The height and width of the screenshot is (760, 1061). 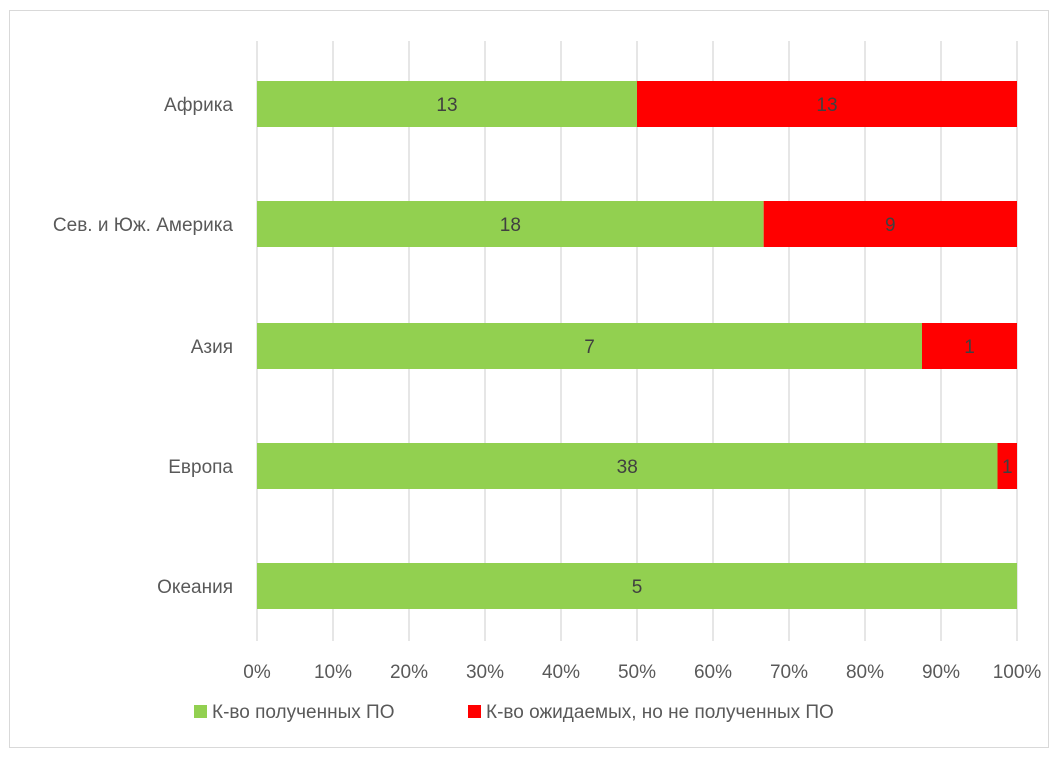 I want to click on x-tick-label: 80%, so click(x=865, y=672).